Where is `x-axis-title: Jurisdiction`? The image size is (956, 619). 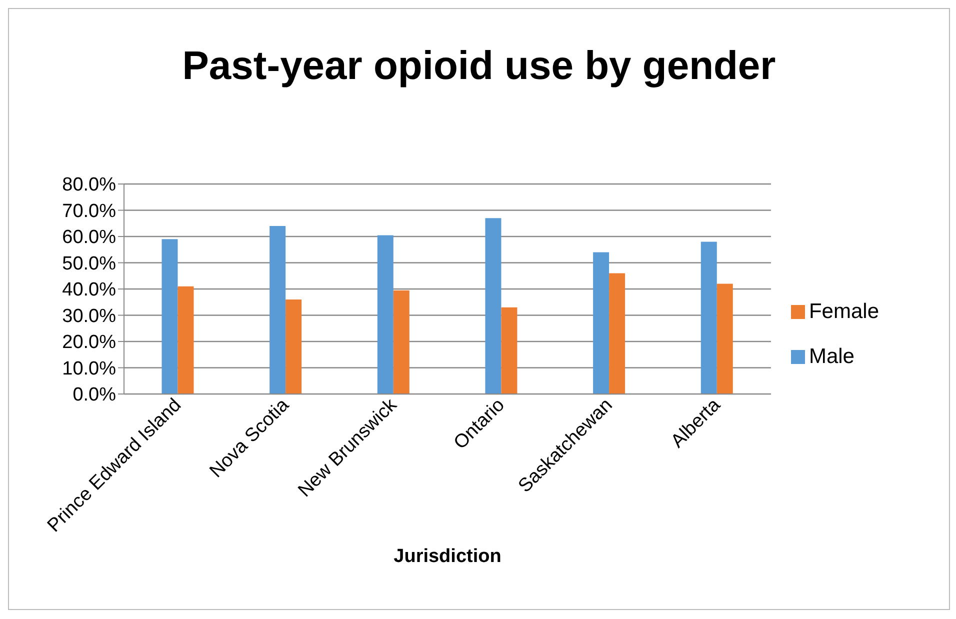
x-axis-title: Jurisdiction is located at coordinates (448, 556).